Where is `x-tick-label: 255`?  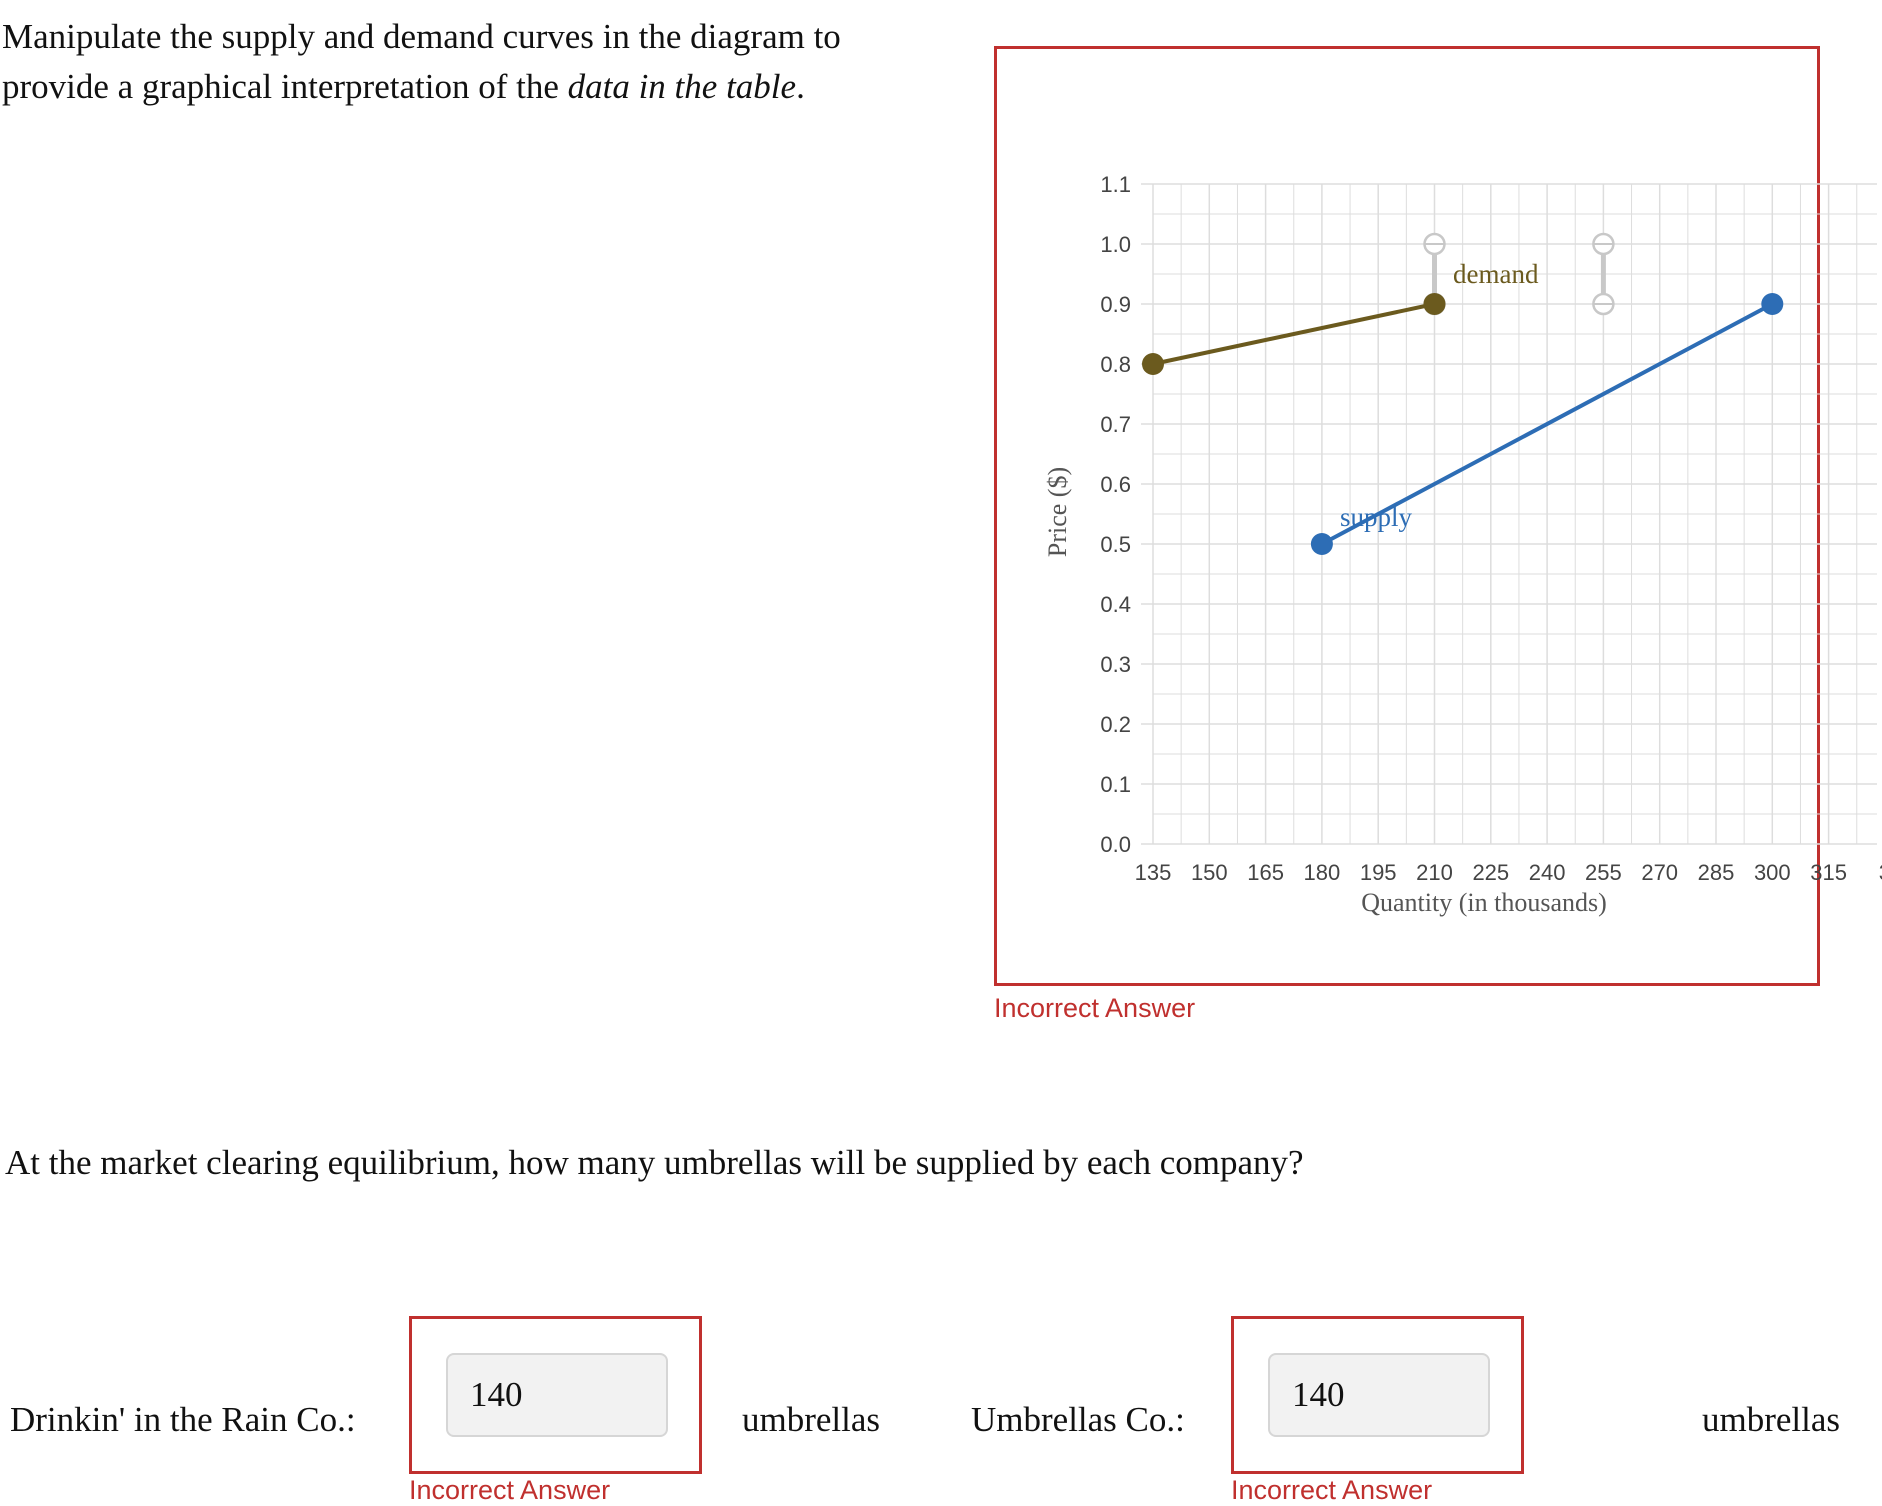 x-tick-label: 255 is located at coordinates (1603, 872).